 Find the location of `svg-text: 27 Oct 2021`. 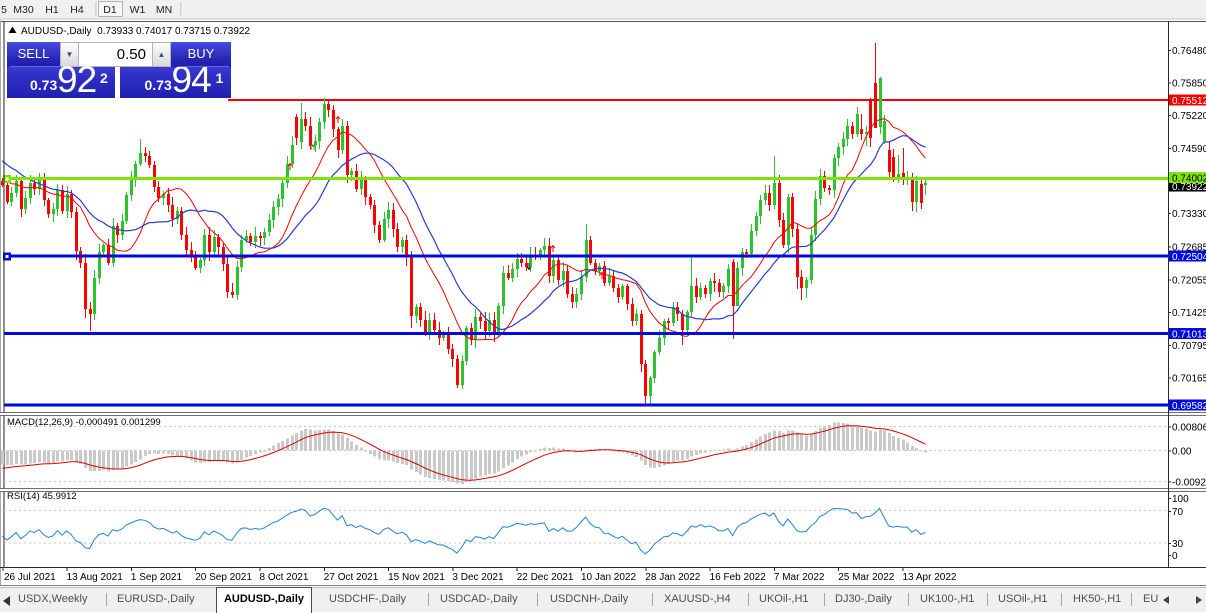

svg-text: 27 Oct 2021 is located at coordinates (351, 577).